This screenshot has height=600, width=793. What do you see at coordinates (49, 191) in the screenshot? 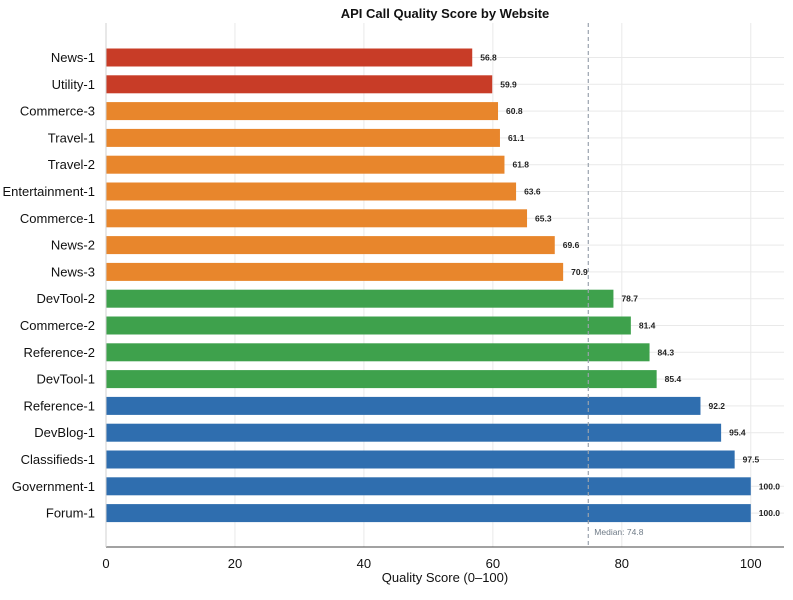
I see `y-tick-label-entertainment-1: Entertainment-1` at bounding box center [49, 191].